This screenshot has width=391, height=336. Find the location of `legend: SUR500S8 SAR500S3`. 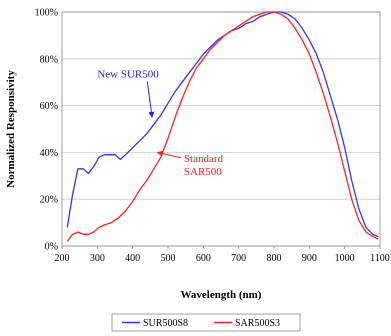

legend: SUR500S8 SAR500S3 is located at coordinates (206, 322).